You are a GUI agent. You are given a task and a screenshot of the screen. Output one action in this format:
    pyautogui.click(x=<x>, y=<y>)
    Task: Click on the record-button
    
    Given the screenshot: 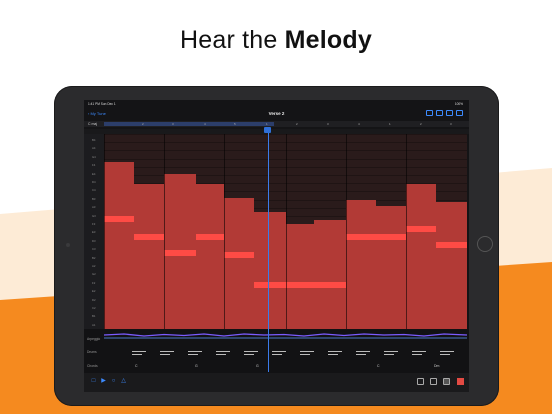 What is the action you would take?
    pyautogui.click(x=460, y=381)
    